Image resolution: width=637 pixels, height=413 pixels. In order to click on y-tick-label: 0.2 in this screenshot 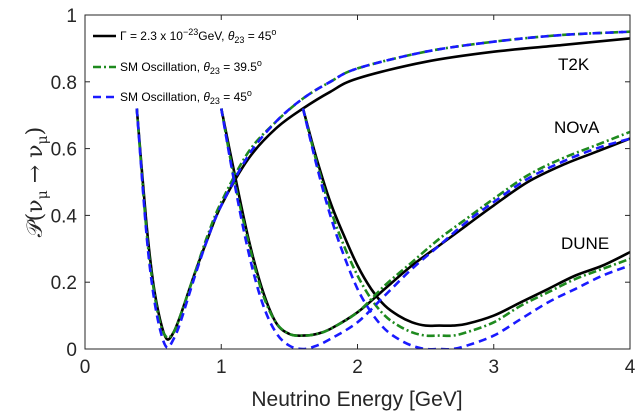, I will do `click(64, 283)`.